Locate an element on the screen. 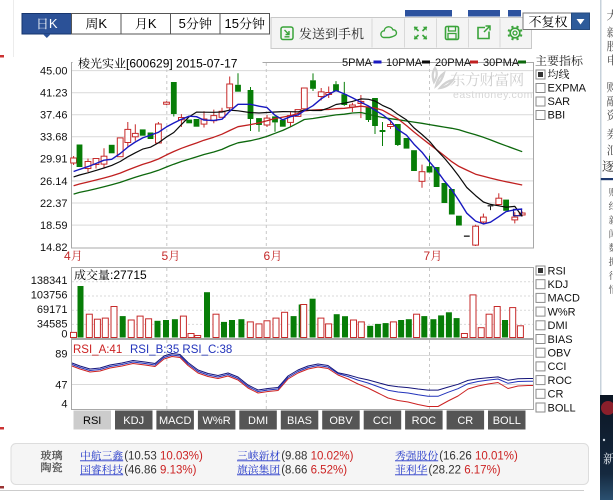 This screenshot has height=500, width=613. svg-text: 69171 is located at coordinates (52, 310).